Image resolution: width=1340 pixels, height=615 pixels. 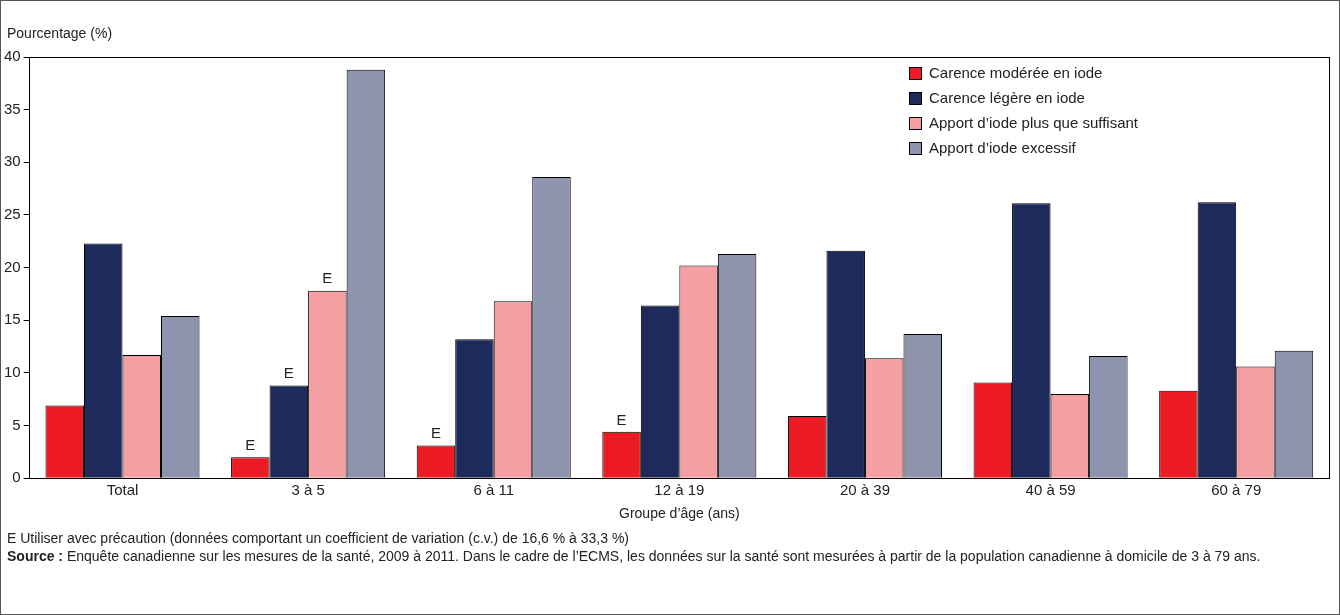 What do you see at coordinates (494, 490) in the screenshot?
I see `x-tick-label: 6 à 11` at bounding box center [494, 490].